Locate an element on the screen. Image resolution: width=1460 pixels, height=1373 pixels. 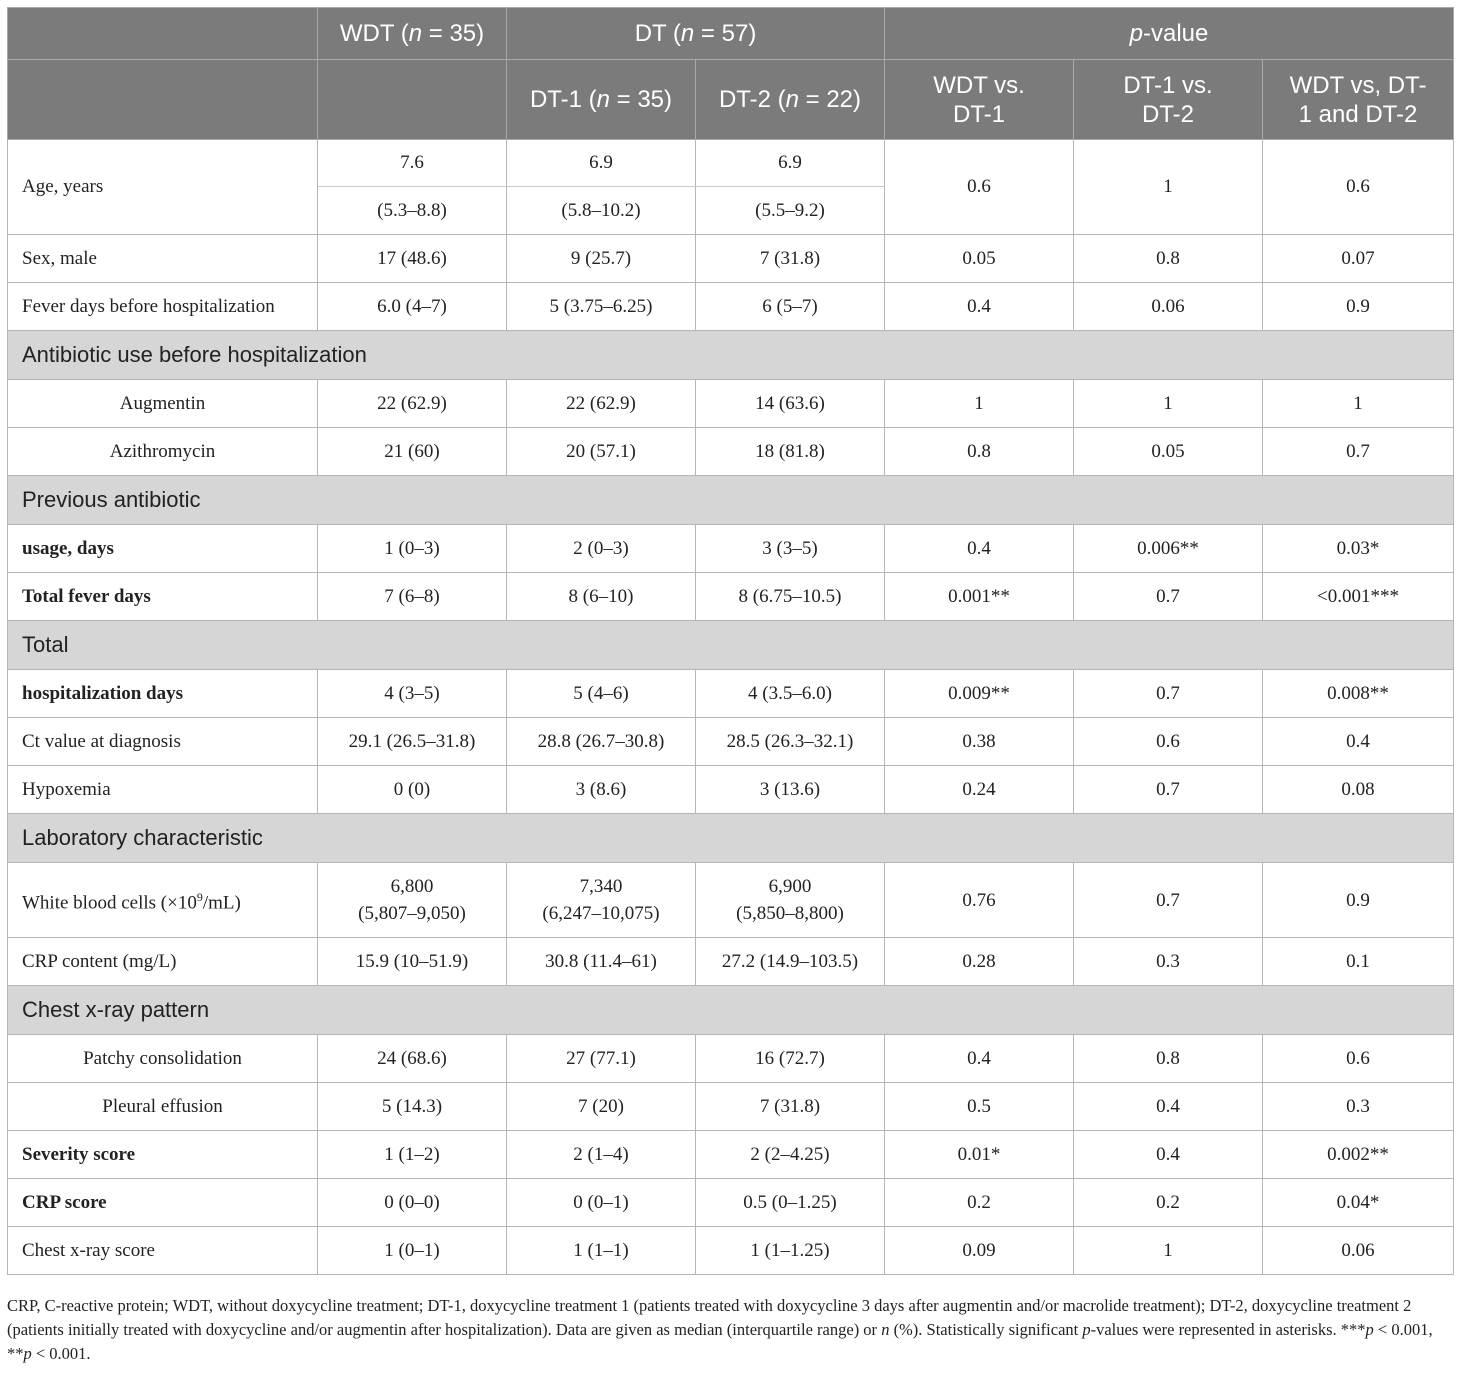
cell: 0.002** is located at coordinates (1358, 1154).